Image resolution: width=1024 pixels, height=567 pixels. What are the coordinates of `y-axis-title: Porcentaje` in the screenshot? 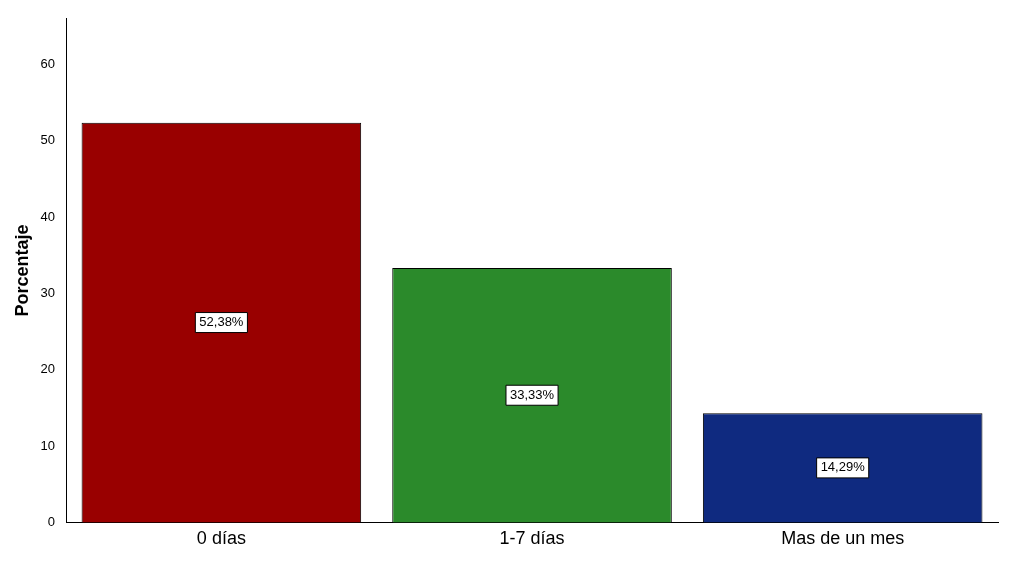 It's located at (21, 270).